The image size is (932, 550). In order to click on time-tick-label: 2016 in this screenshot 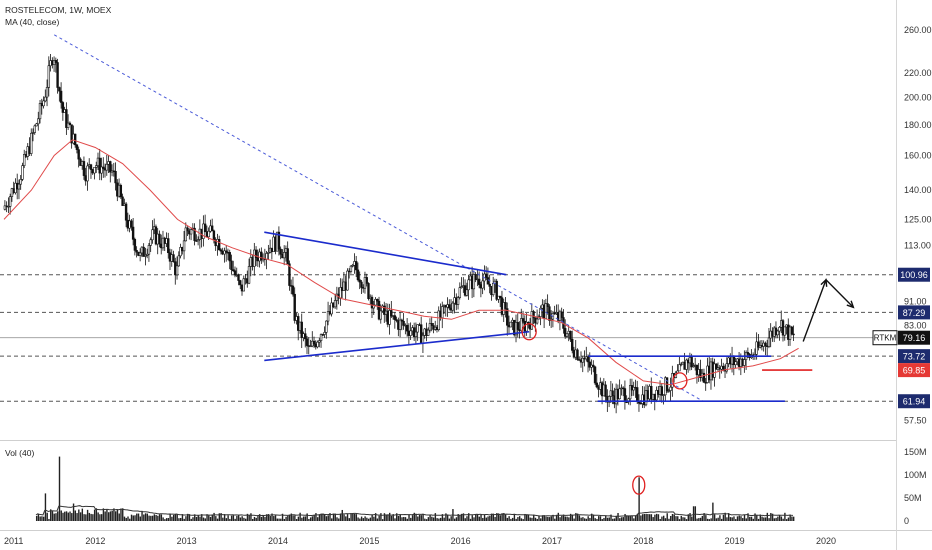, I will do `click(461, 541)`.